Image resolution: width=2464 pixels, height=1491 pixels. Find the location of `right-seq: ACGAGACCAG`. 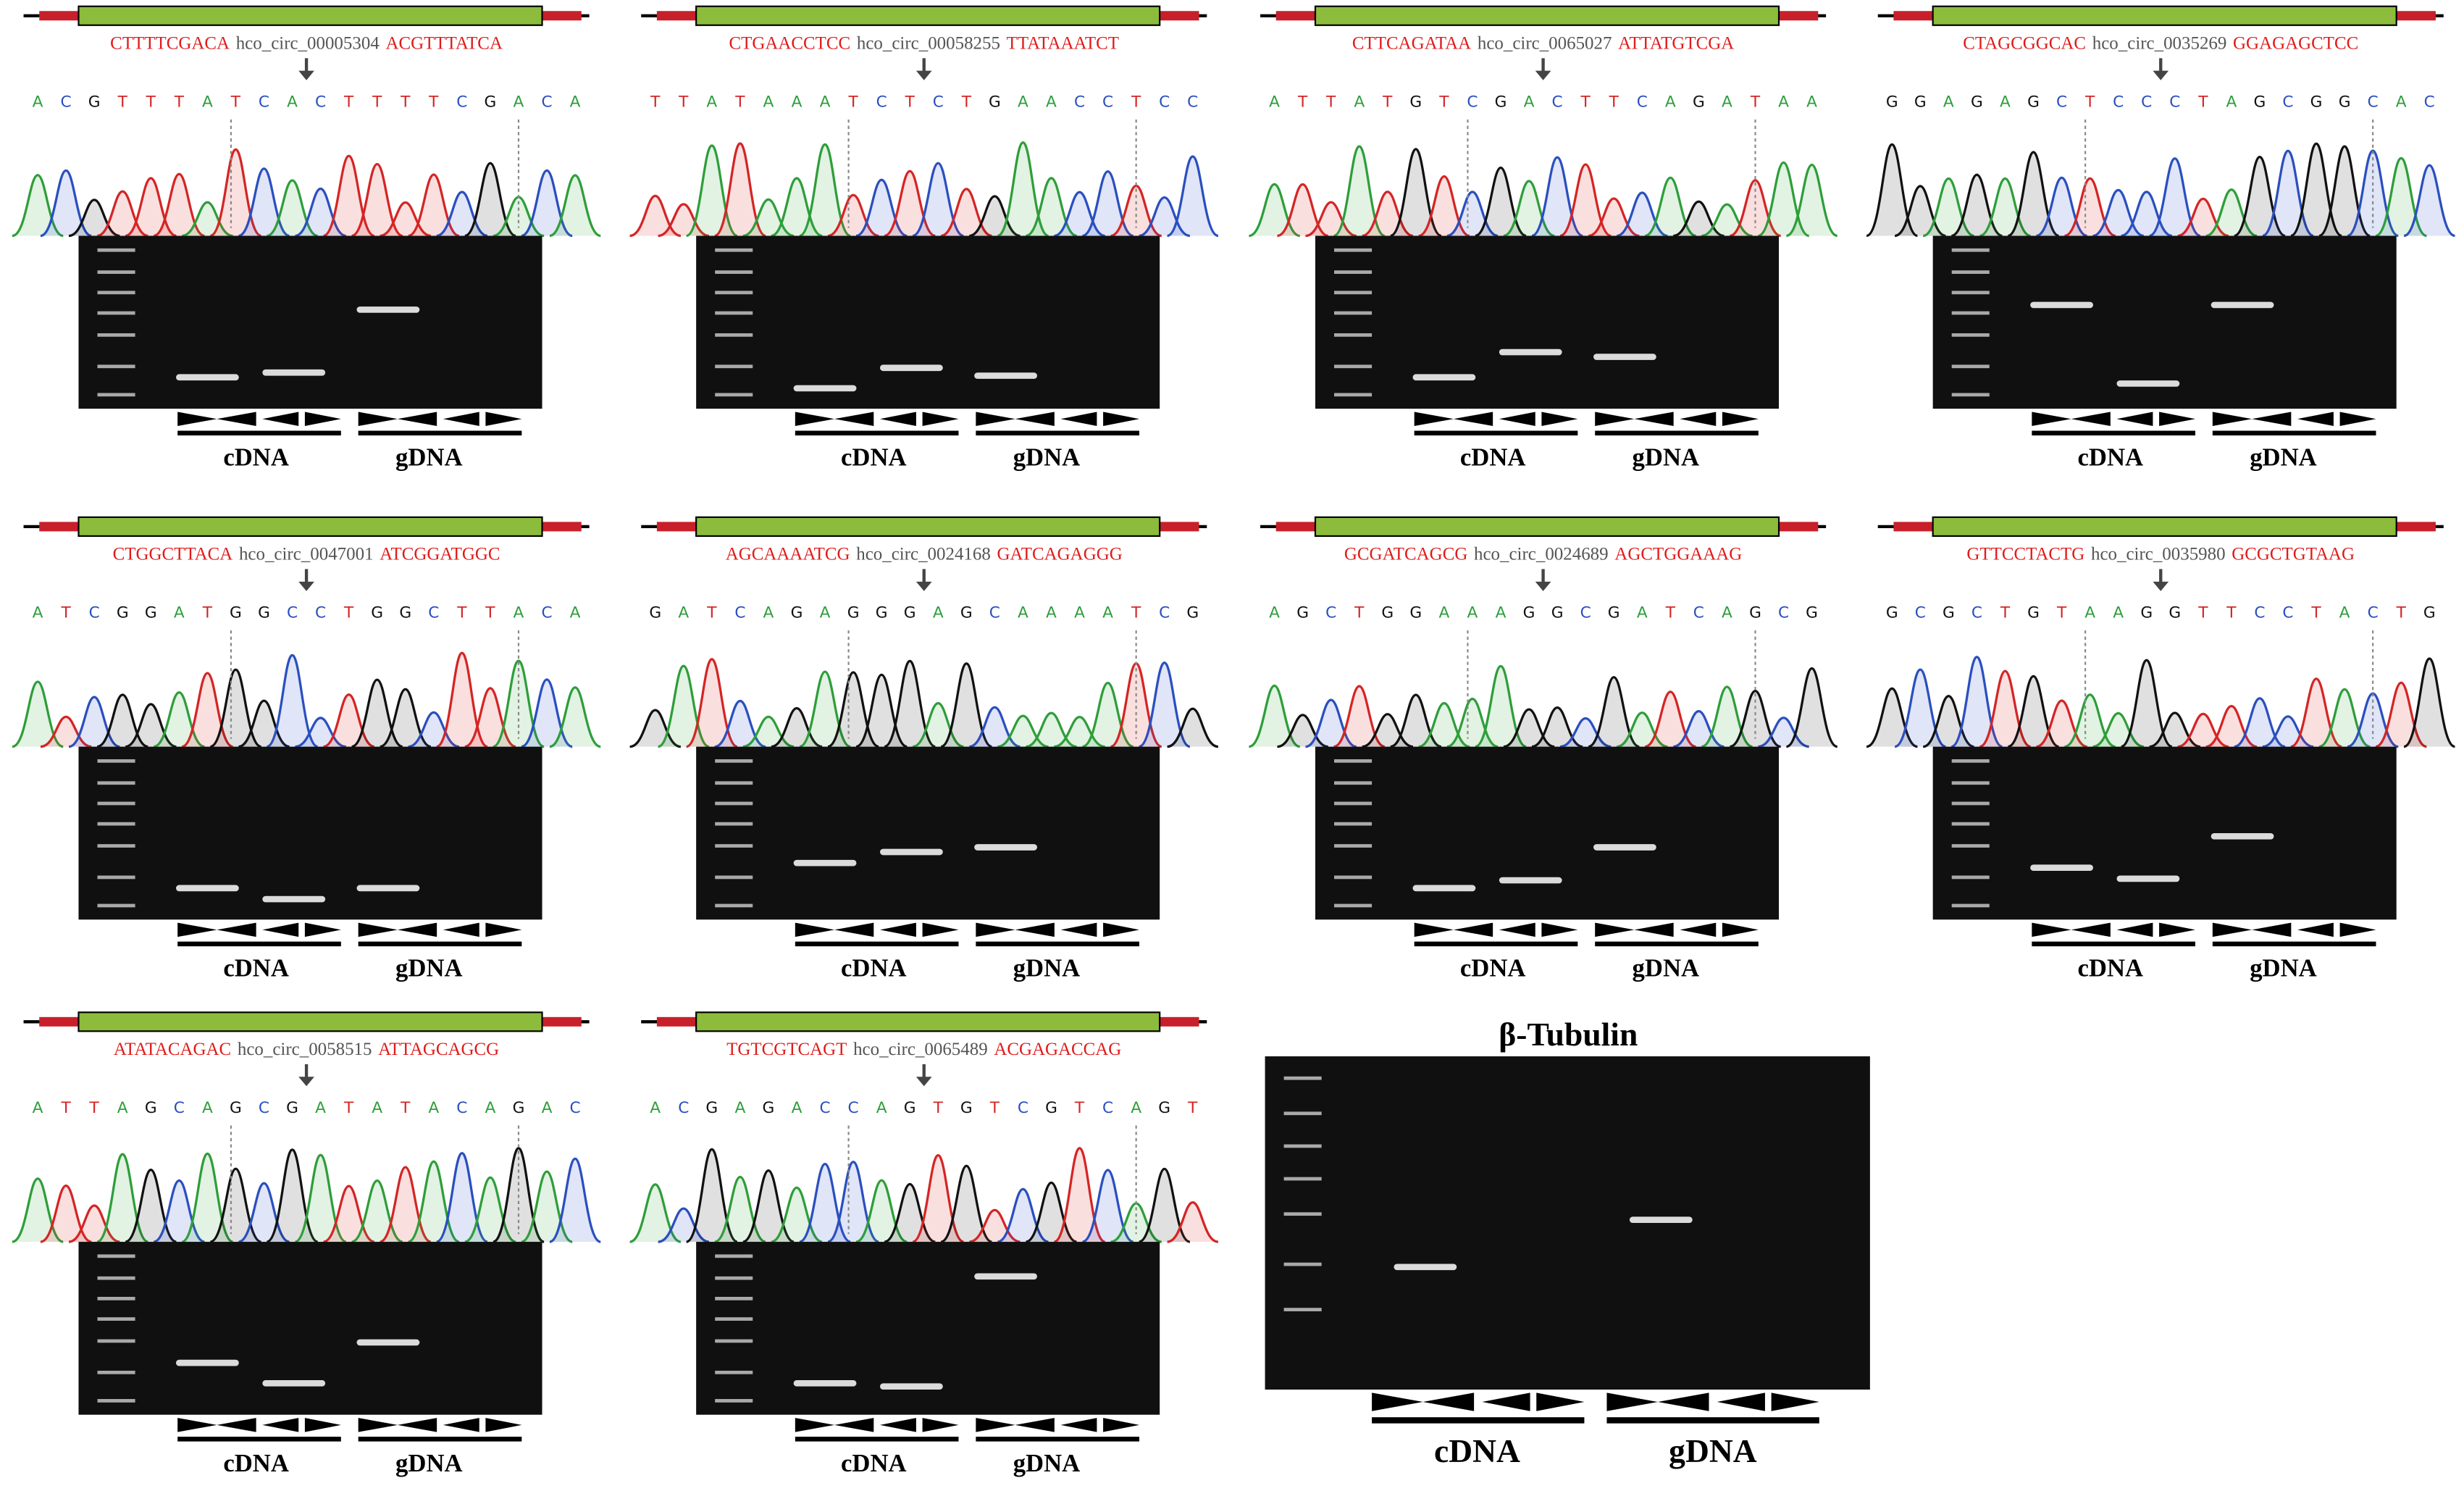

right-seq: ACGAGACCAG is located at coordinates (1057, 1049).